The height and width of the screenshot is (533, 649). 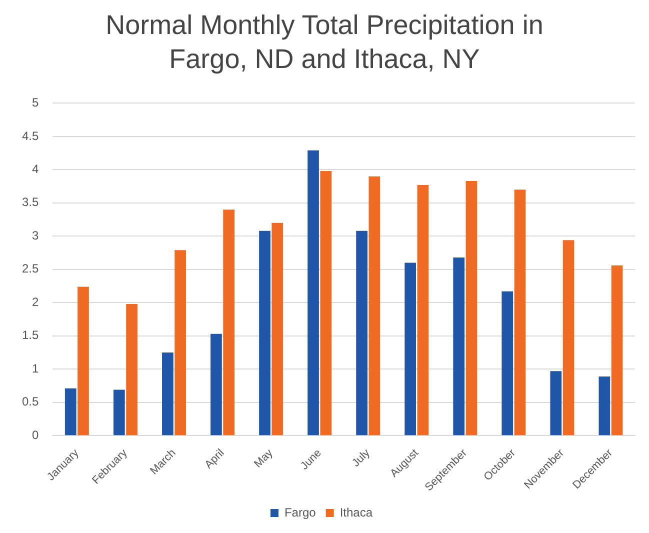 I want to click on y-tick-label: 1, so click(x=35, y=368).